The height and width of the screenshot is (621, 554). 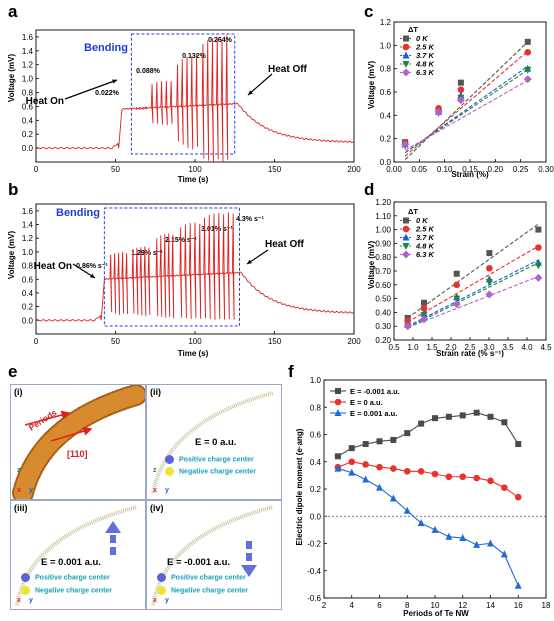 I want to click on legend-negative-iv: Negative charge center, so click(x=202, y=590).